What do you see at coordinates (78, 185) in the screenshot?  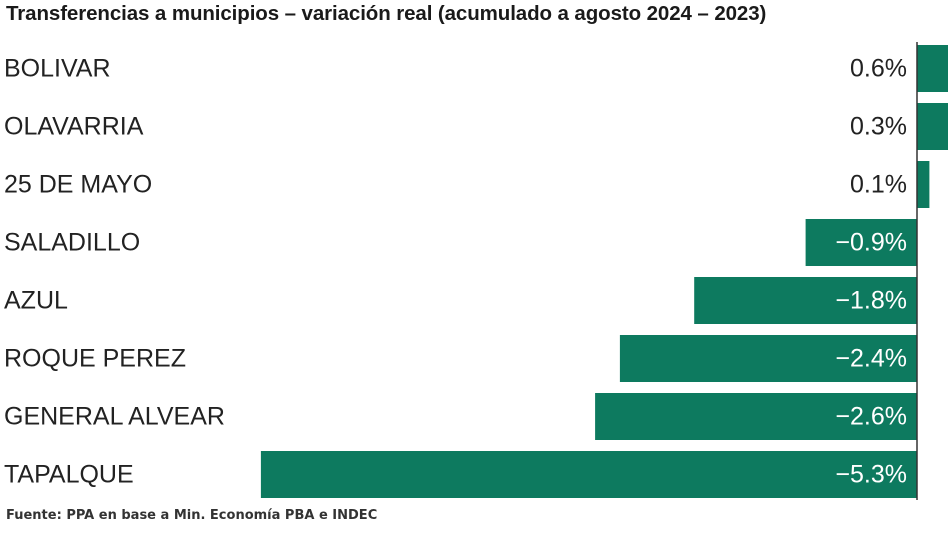 I see `category-label: 25 DE MAYO` at bounding box center [78, 185].